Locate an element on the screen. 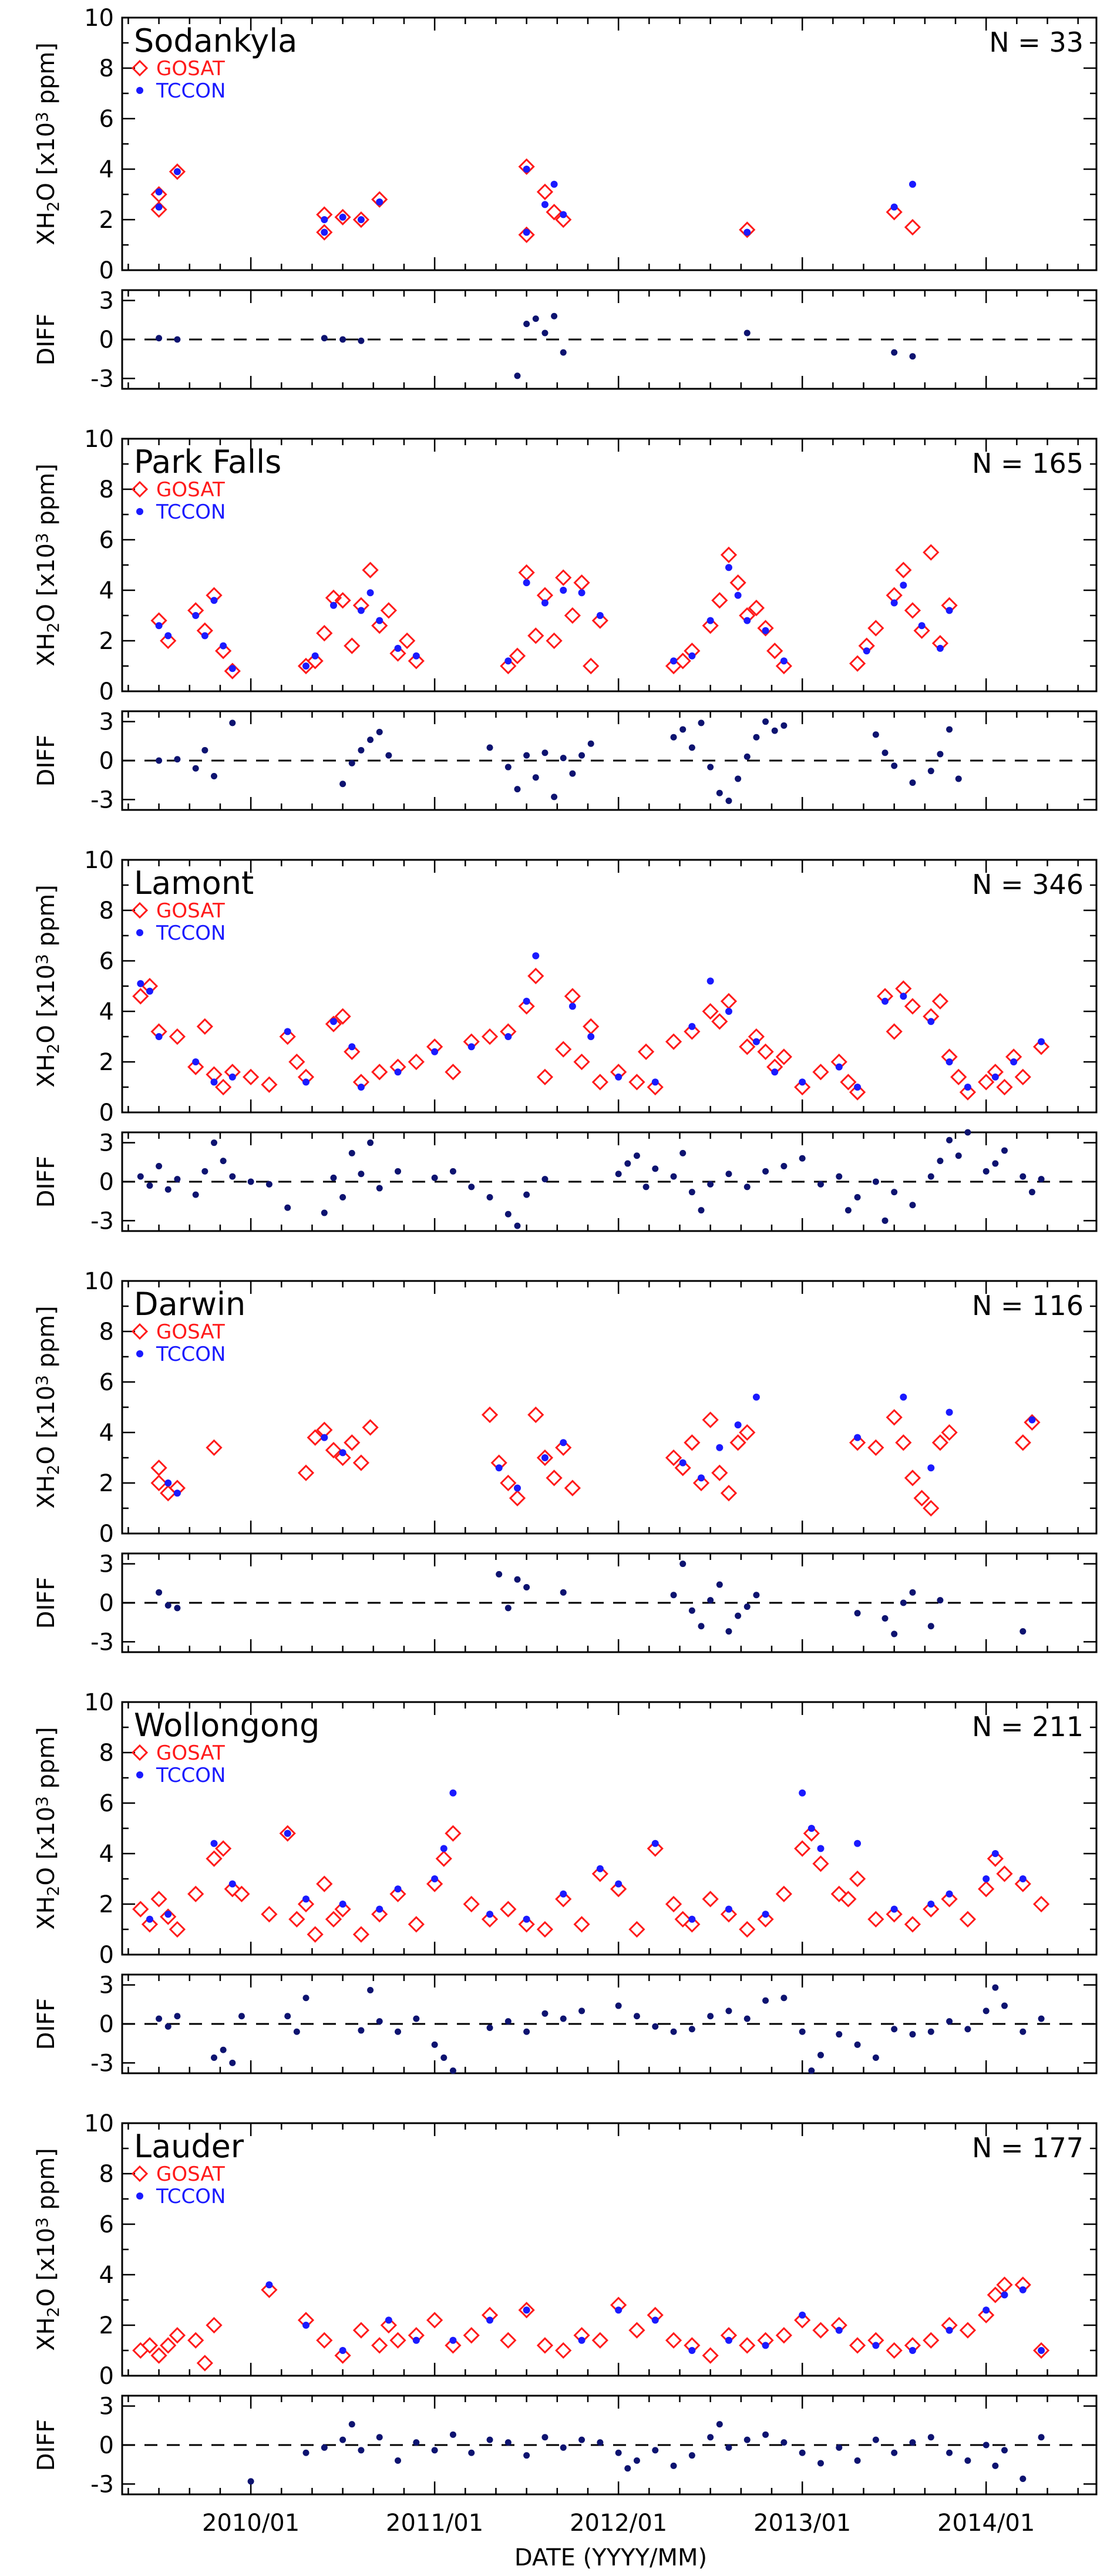 Image resolution: width=1107 pixels, height=2576 pixels. station-name: Lauder is located at coordinates (189, 2146).